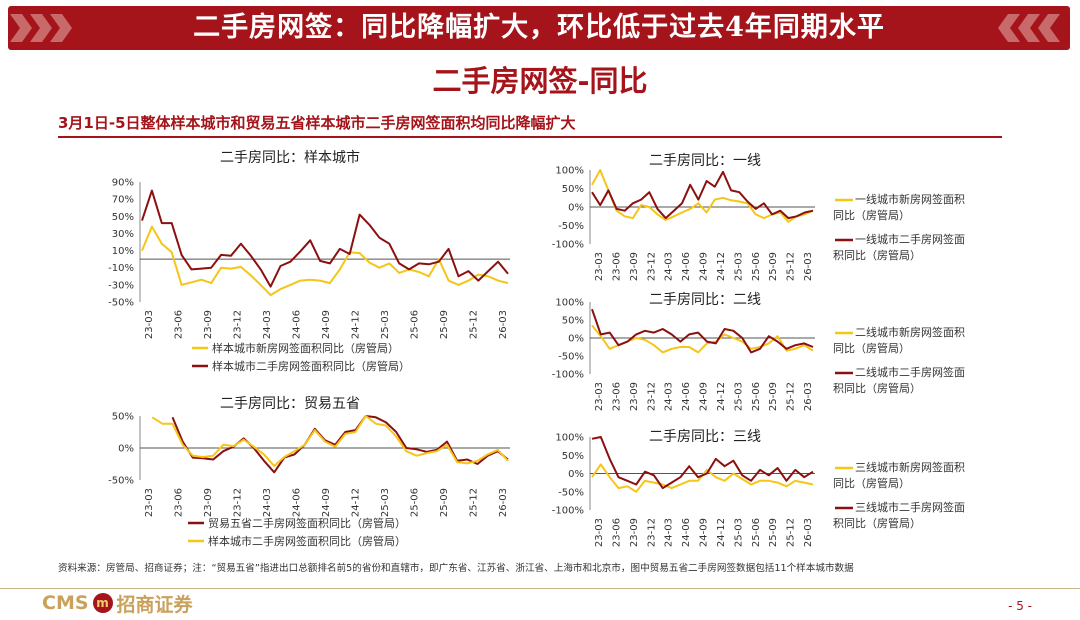  What do you see at coordinates (899, 380) in the screenshot?
I see `legend-label: 二线城市二手房网签面积同比（房管局）` at bounding box center [899, 380].